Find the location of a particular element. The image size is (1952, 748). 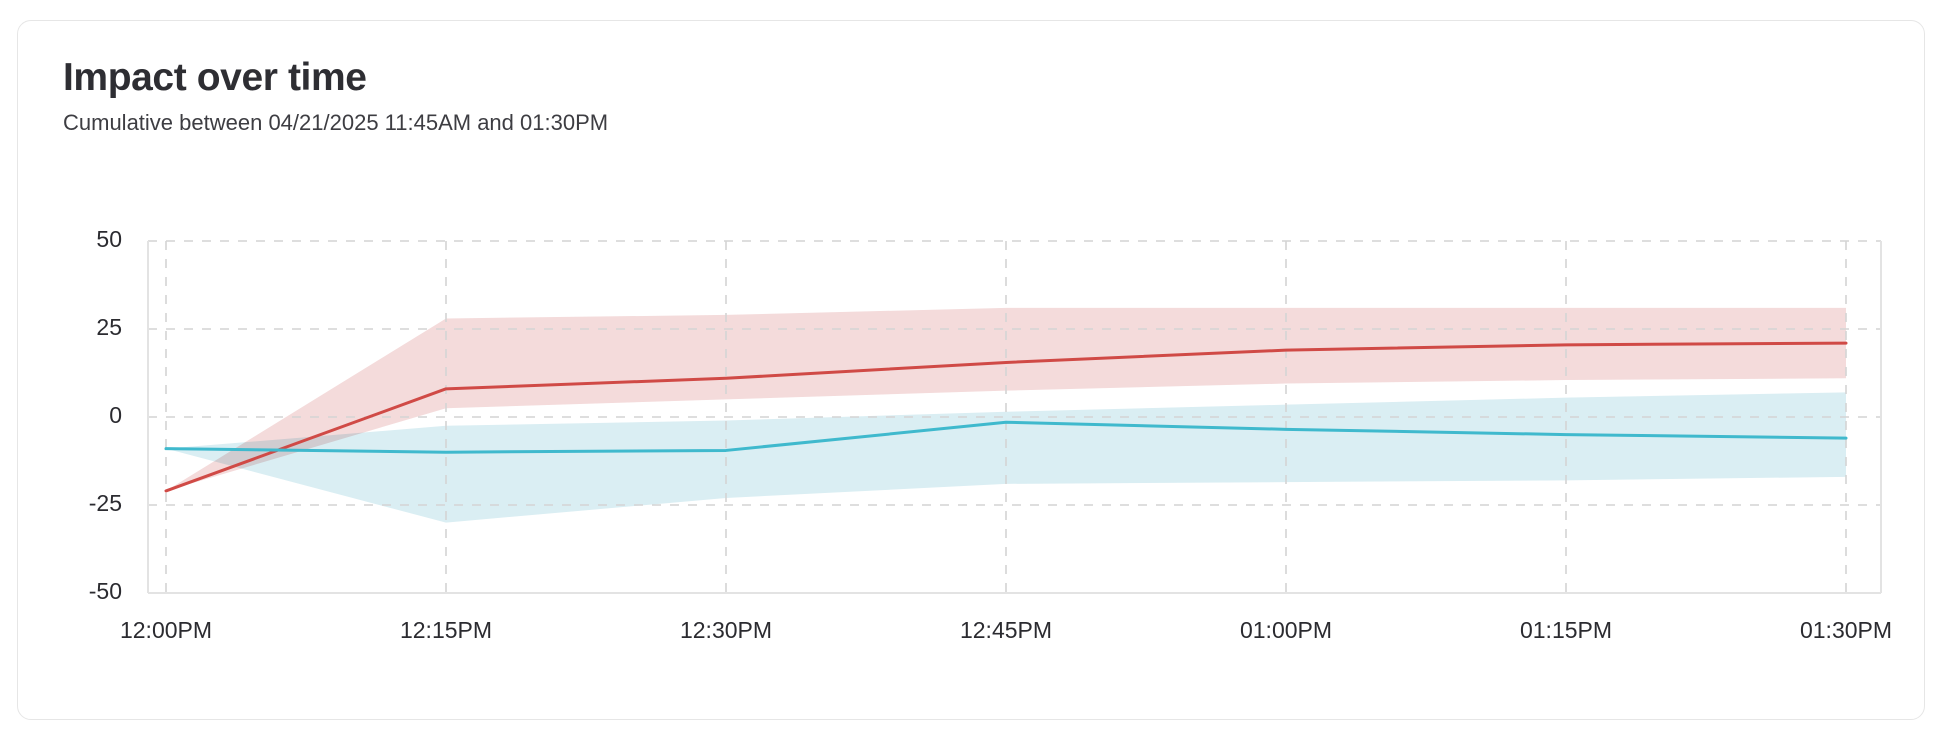

x-axis-label-12:45PM: 12:45PM is located at coordinates (1006, 630).